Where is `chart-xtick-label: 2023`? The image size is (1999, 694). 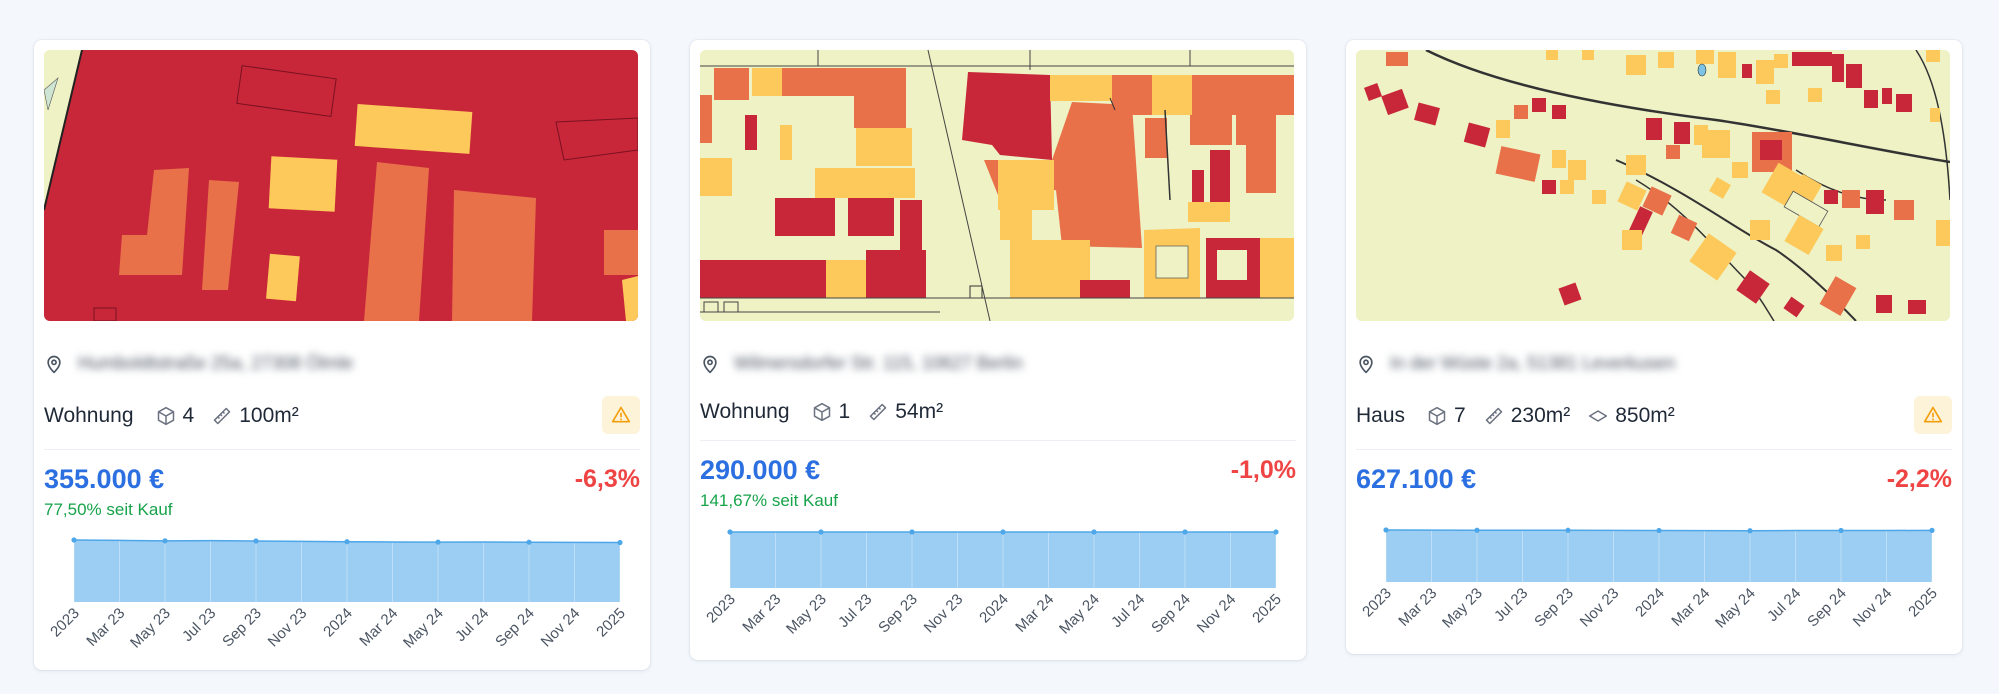
chart-xtick-label: 2023 is located at coordinates (65, 623).